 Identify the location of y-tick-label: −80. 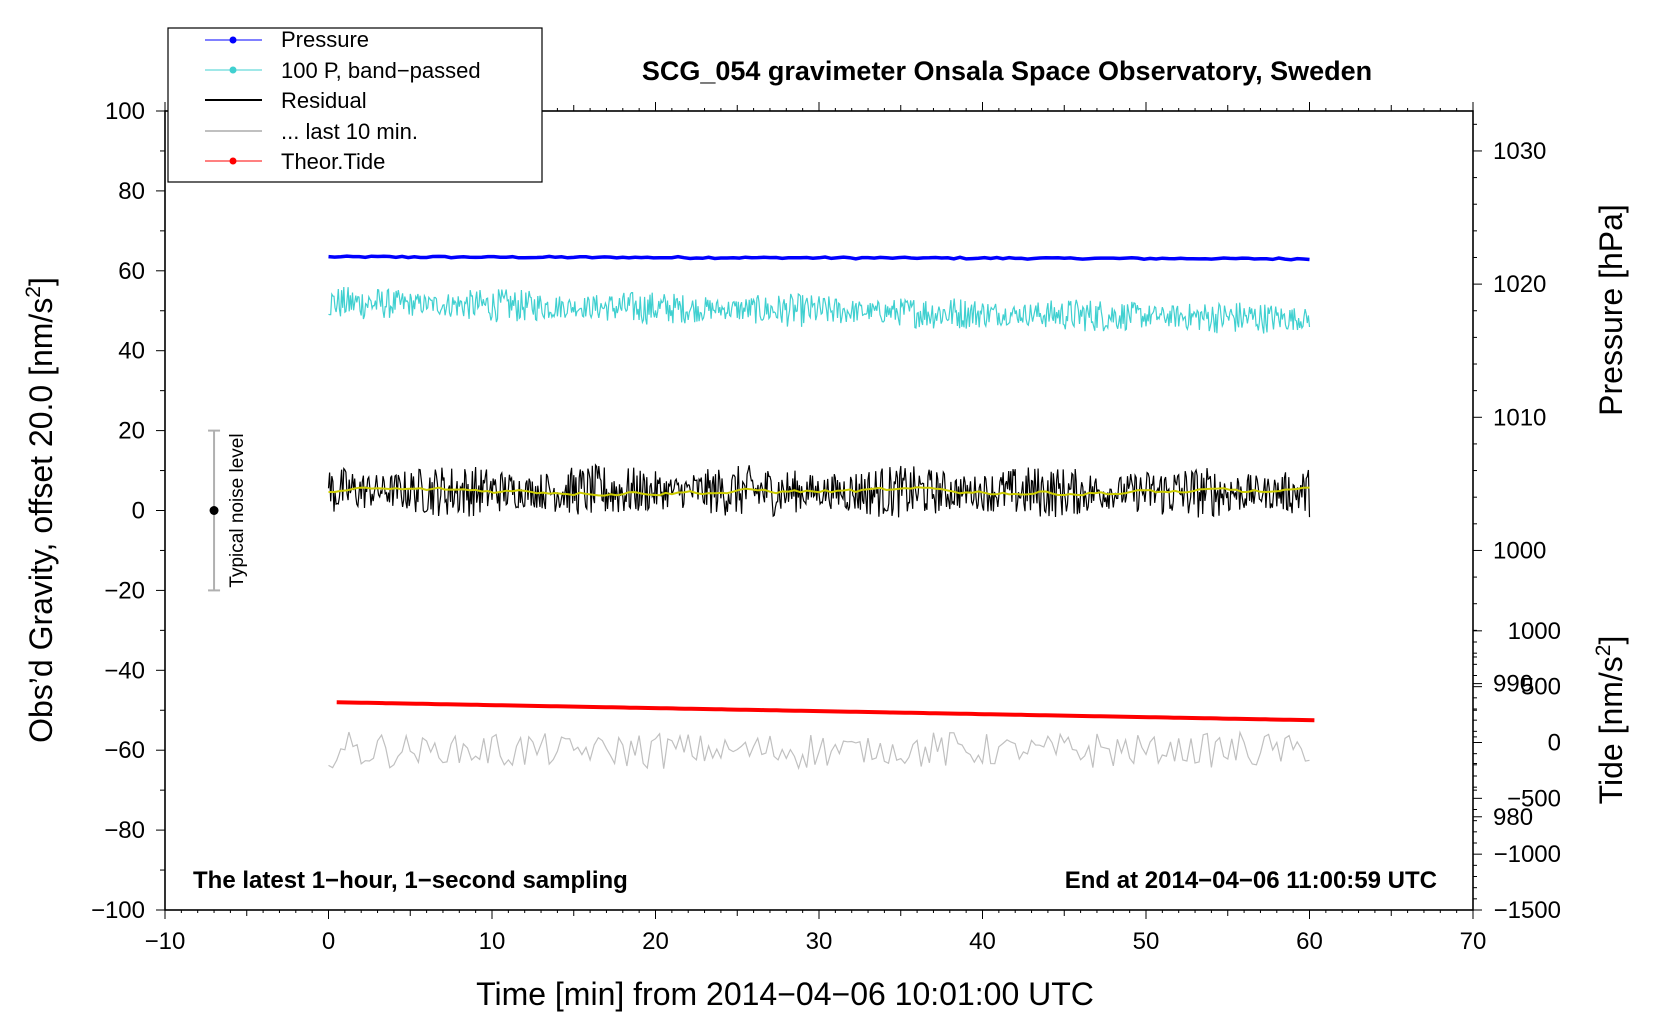
(124, 830).